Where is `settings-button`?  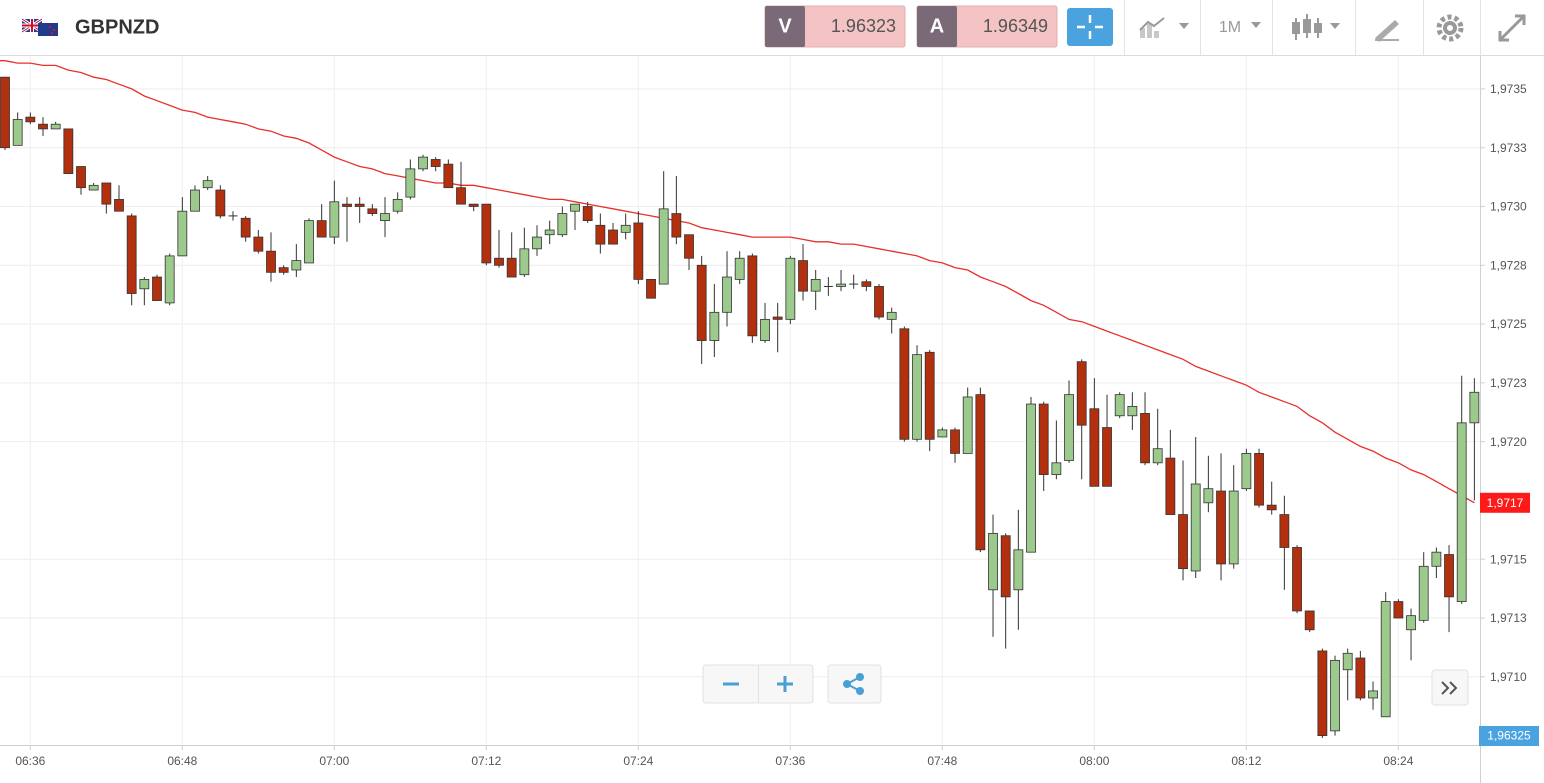
settings-button is located at coordinates (1450, 28).